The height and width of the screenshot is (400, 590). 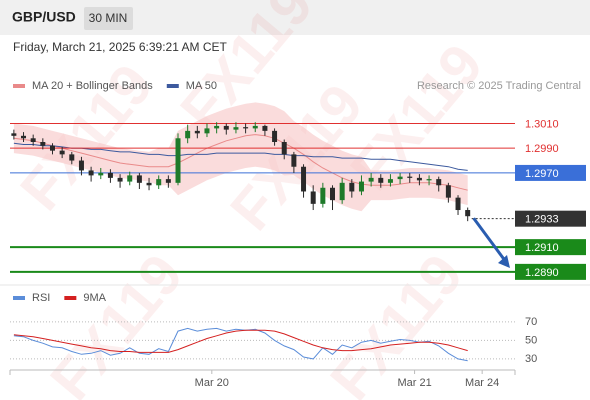 I want to click on legend-label: 9MA, so click(x=94, y=298).